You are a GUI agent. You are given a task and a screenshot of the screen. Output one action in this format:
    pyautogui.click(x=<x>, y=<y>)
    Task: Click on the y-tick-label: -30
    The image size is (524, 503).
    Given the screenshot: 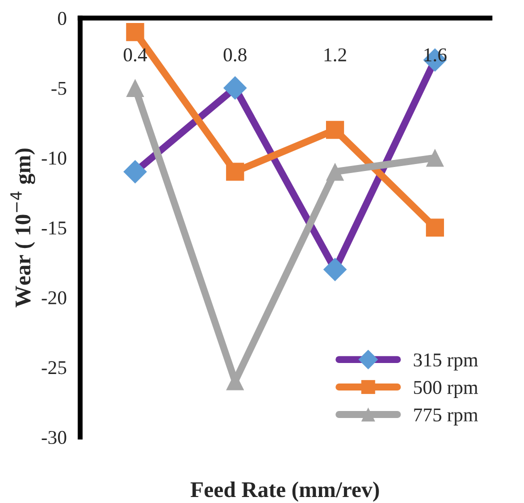 What is the action you would take?
    pyautogui.click(x=54, y=437)
    